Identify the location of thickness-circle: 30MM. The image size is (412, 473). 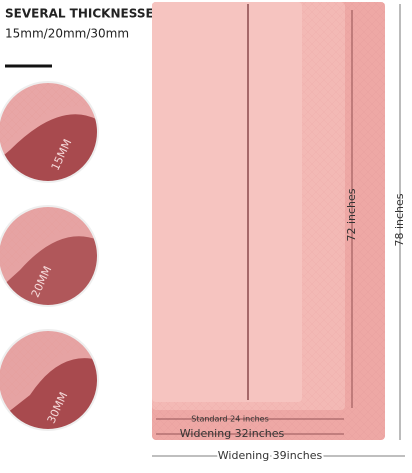
(49, 380).